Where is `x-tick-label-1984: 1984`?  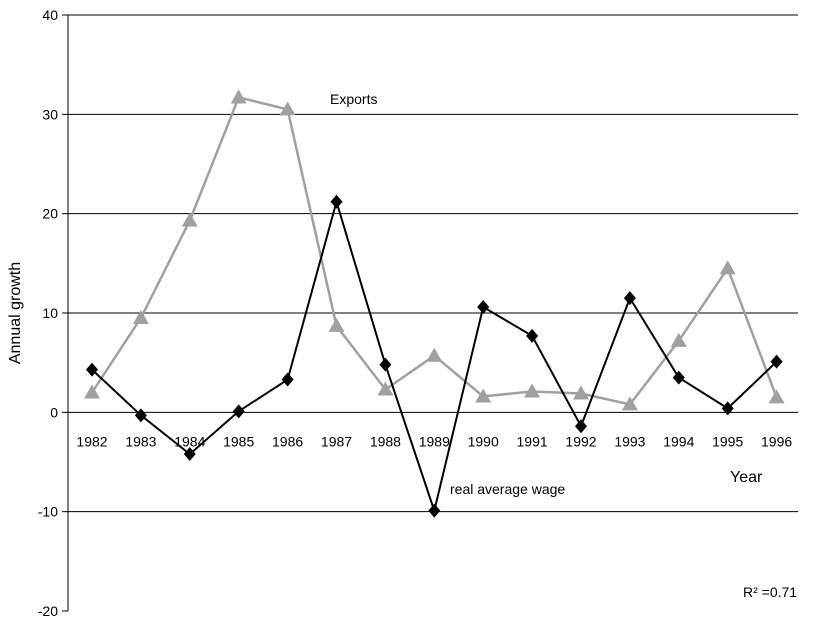 x-tick-label-1984: 1984 is located at coordinates (189, 441).